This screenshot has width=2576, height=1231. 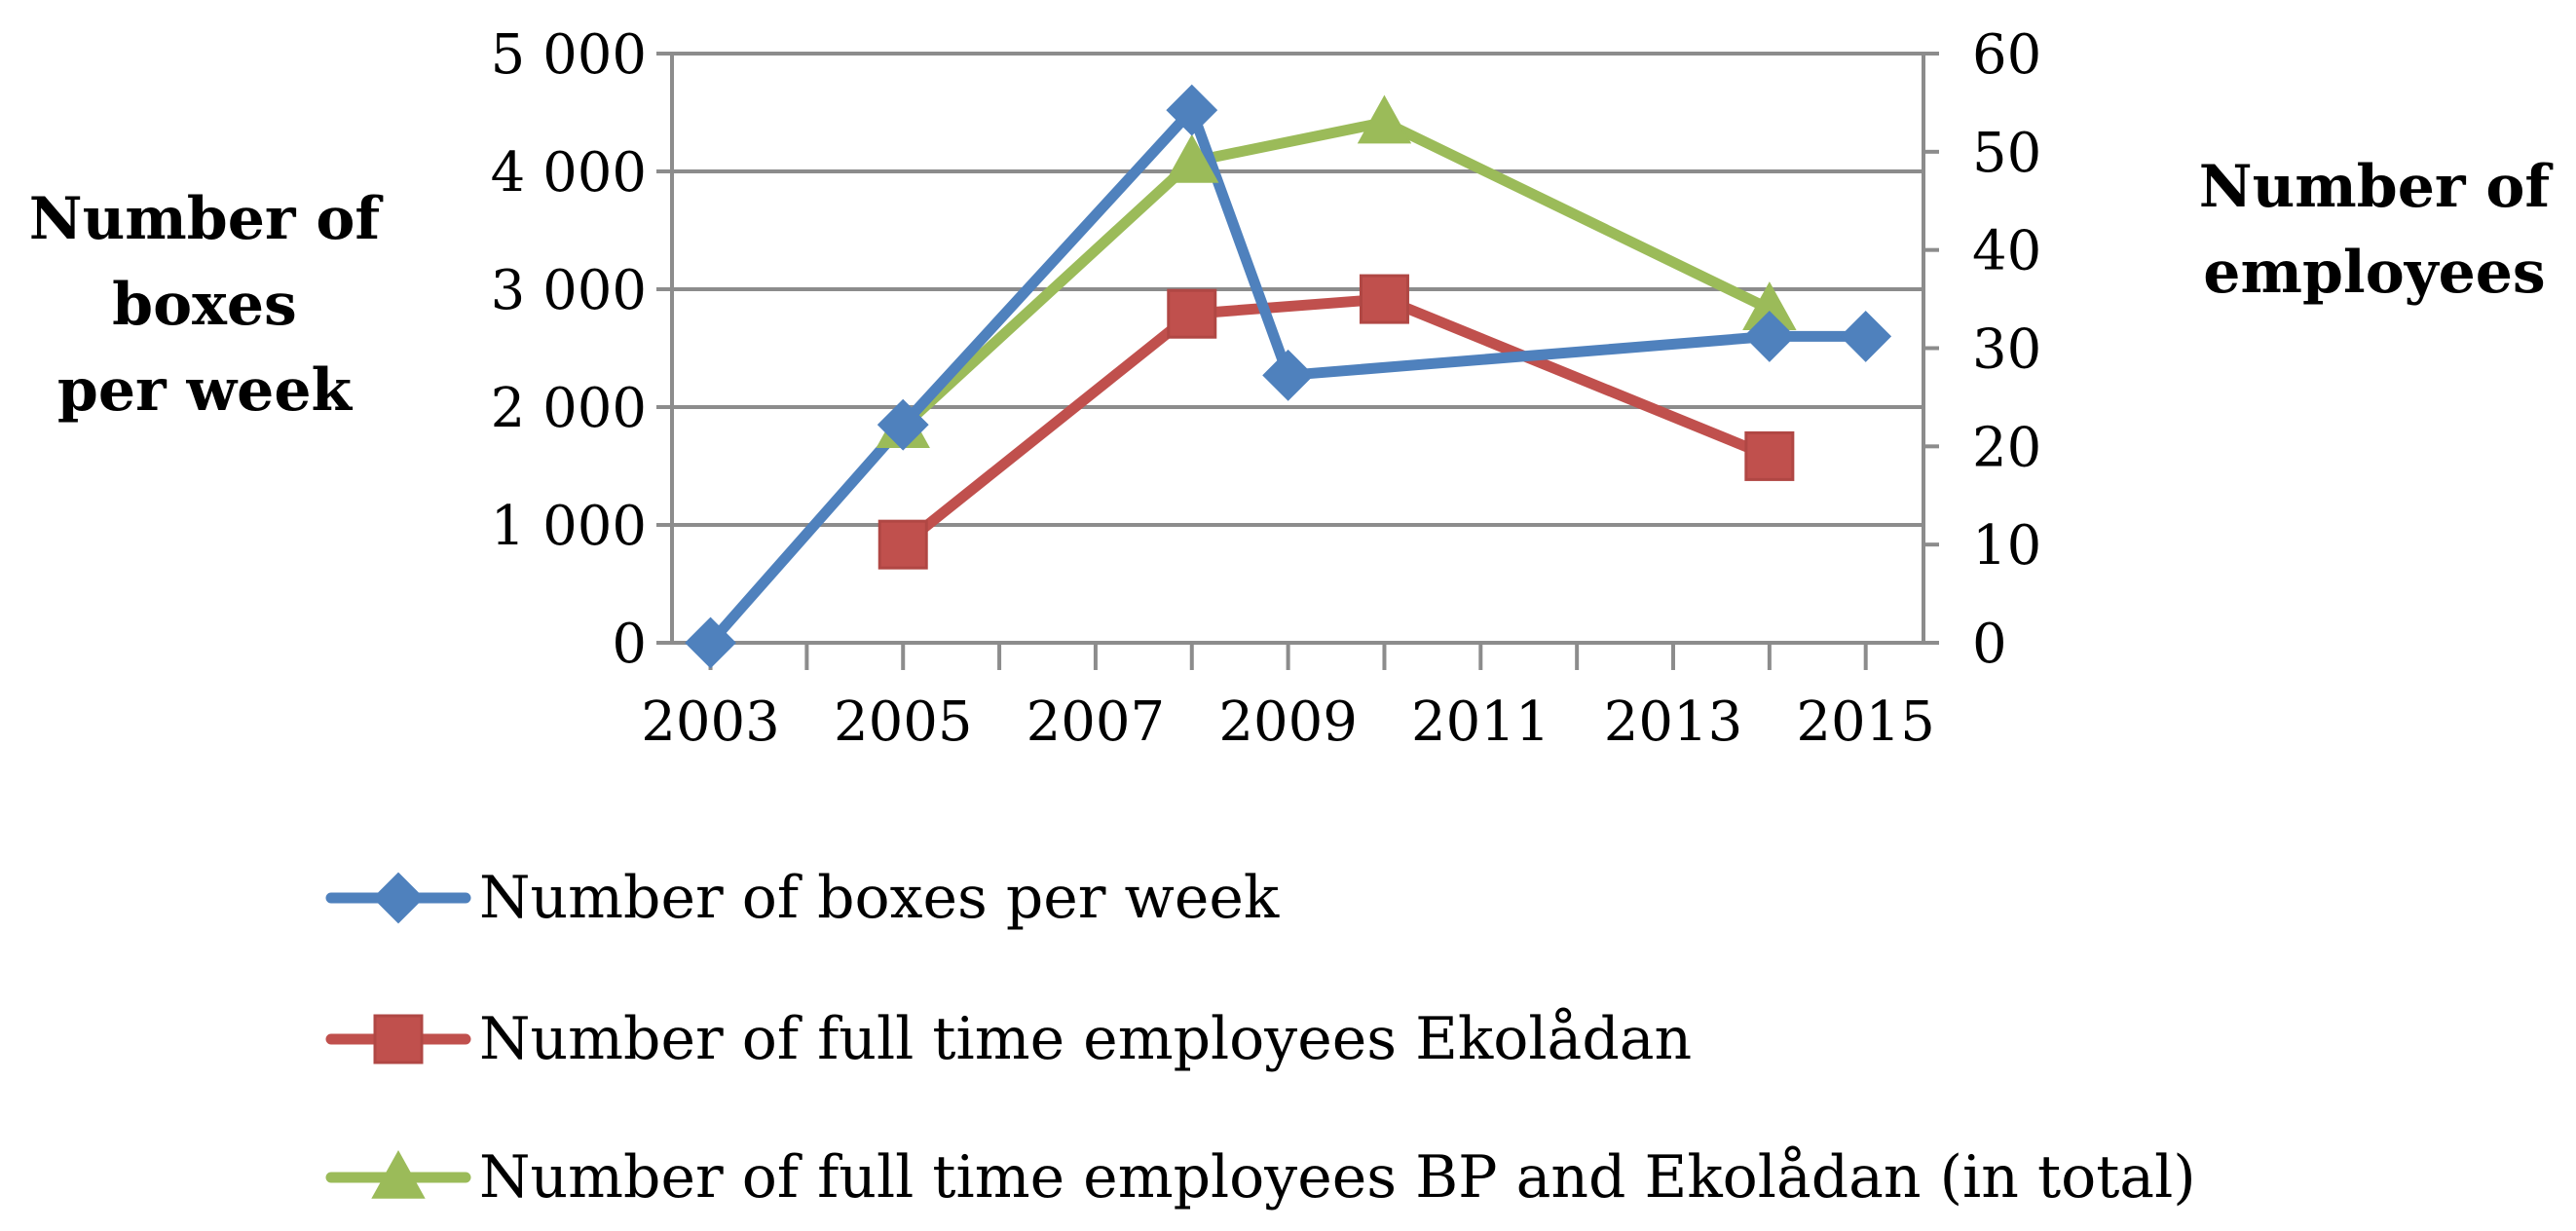 I want to click on y-right-tick-label: 20, so click(x=2006, y=447).